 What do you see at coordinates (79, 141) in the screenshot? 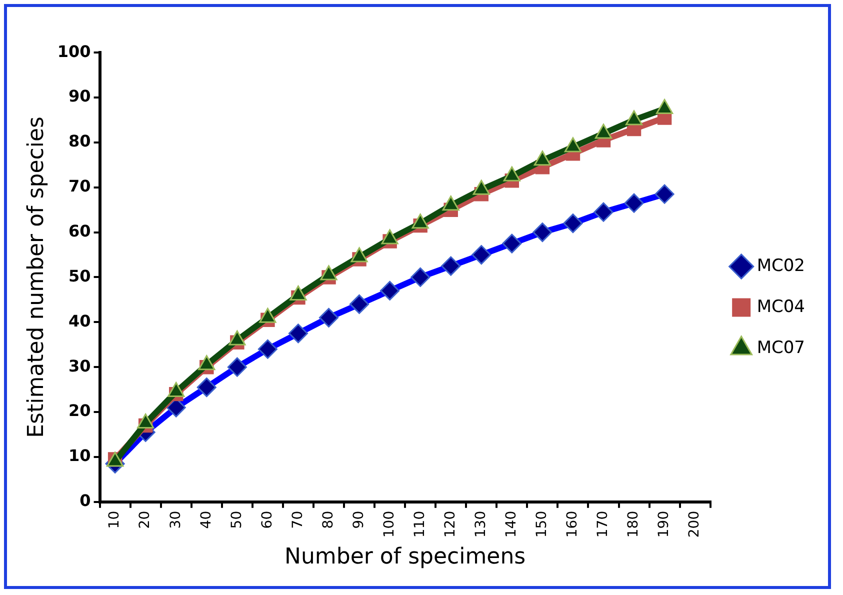
I see `y-tick-label: 80` at bounding box center [79, 141].